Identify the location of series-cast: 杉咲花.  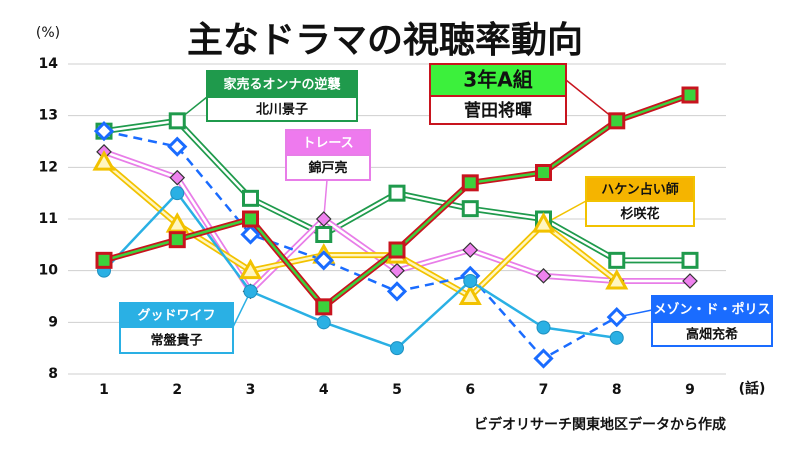
(639, 214).